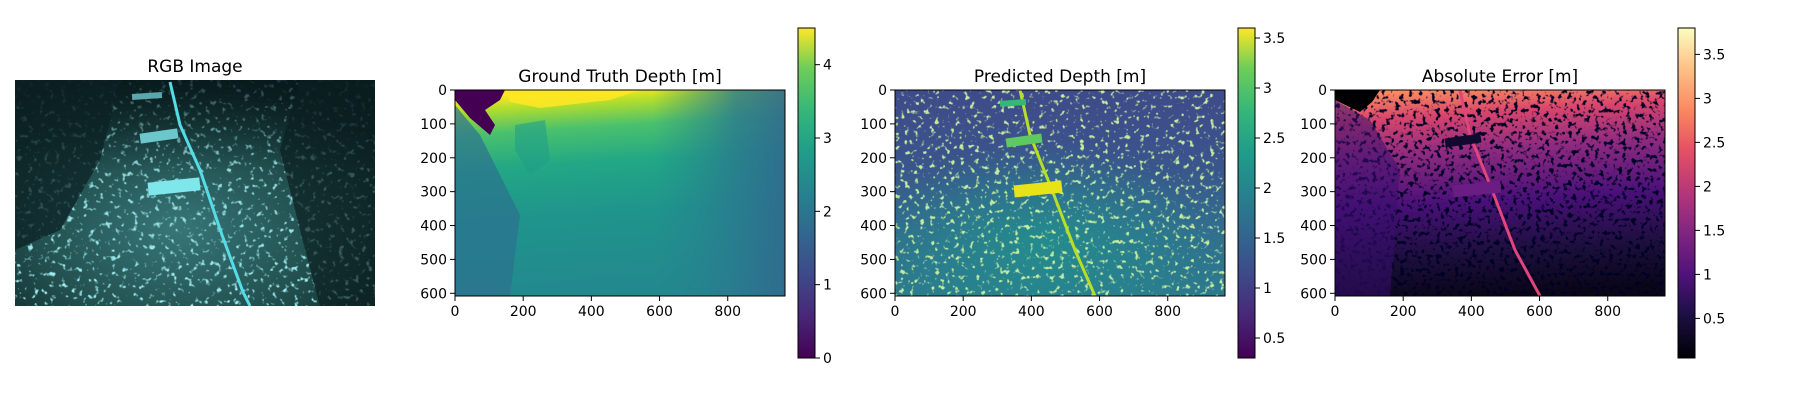 The width and height of the screenshot is (1800, 400). Describe the element at coordinates (572, 99) in the screenshot. I see `heatmap-near-field` at that location.